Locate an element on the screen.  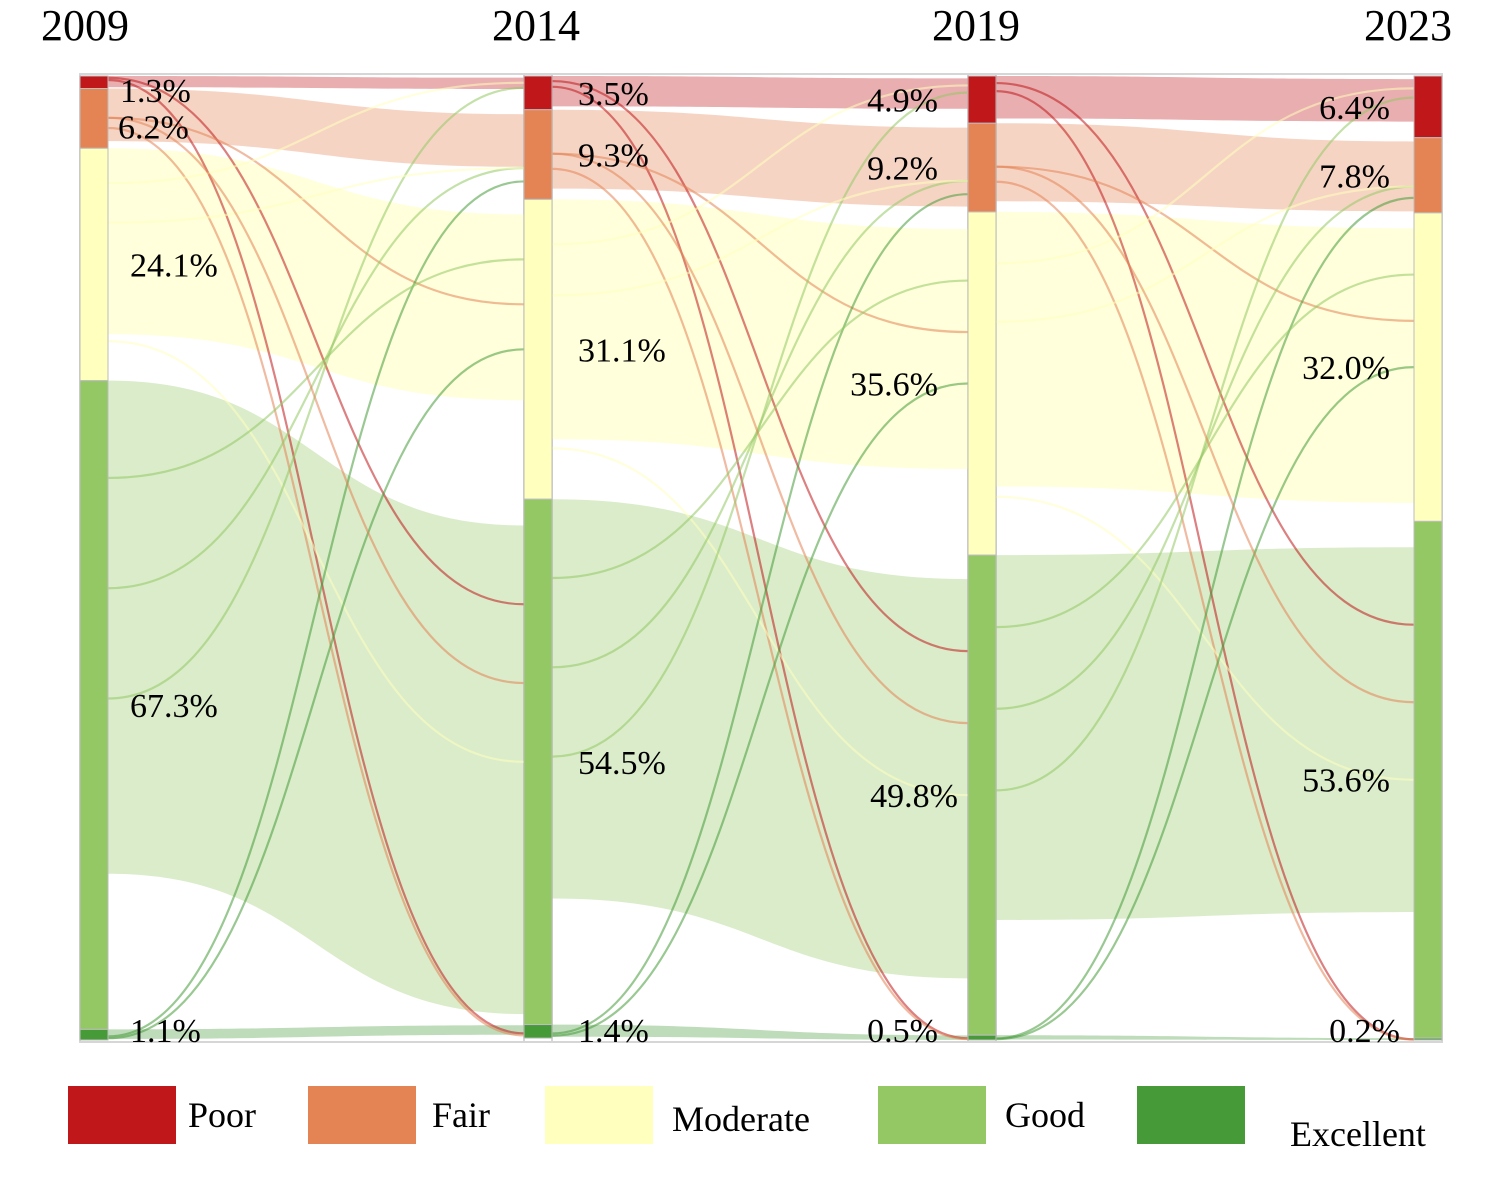
flow-band-good-2014-2019 is located at coordinates (760, 739).